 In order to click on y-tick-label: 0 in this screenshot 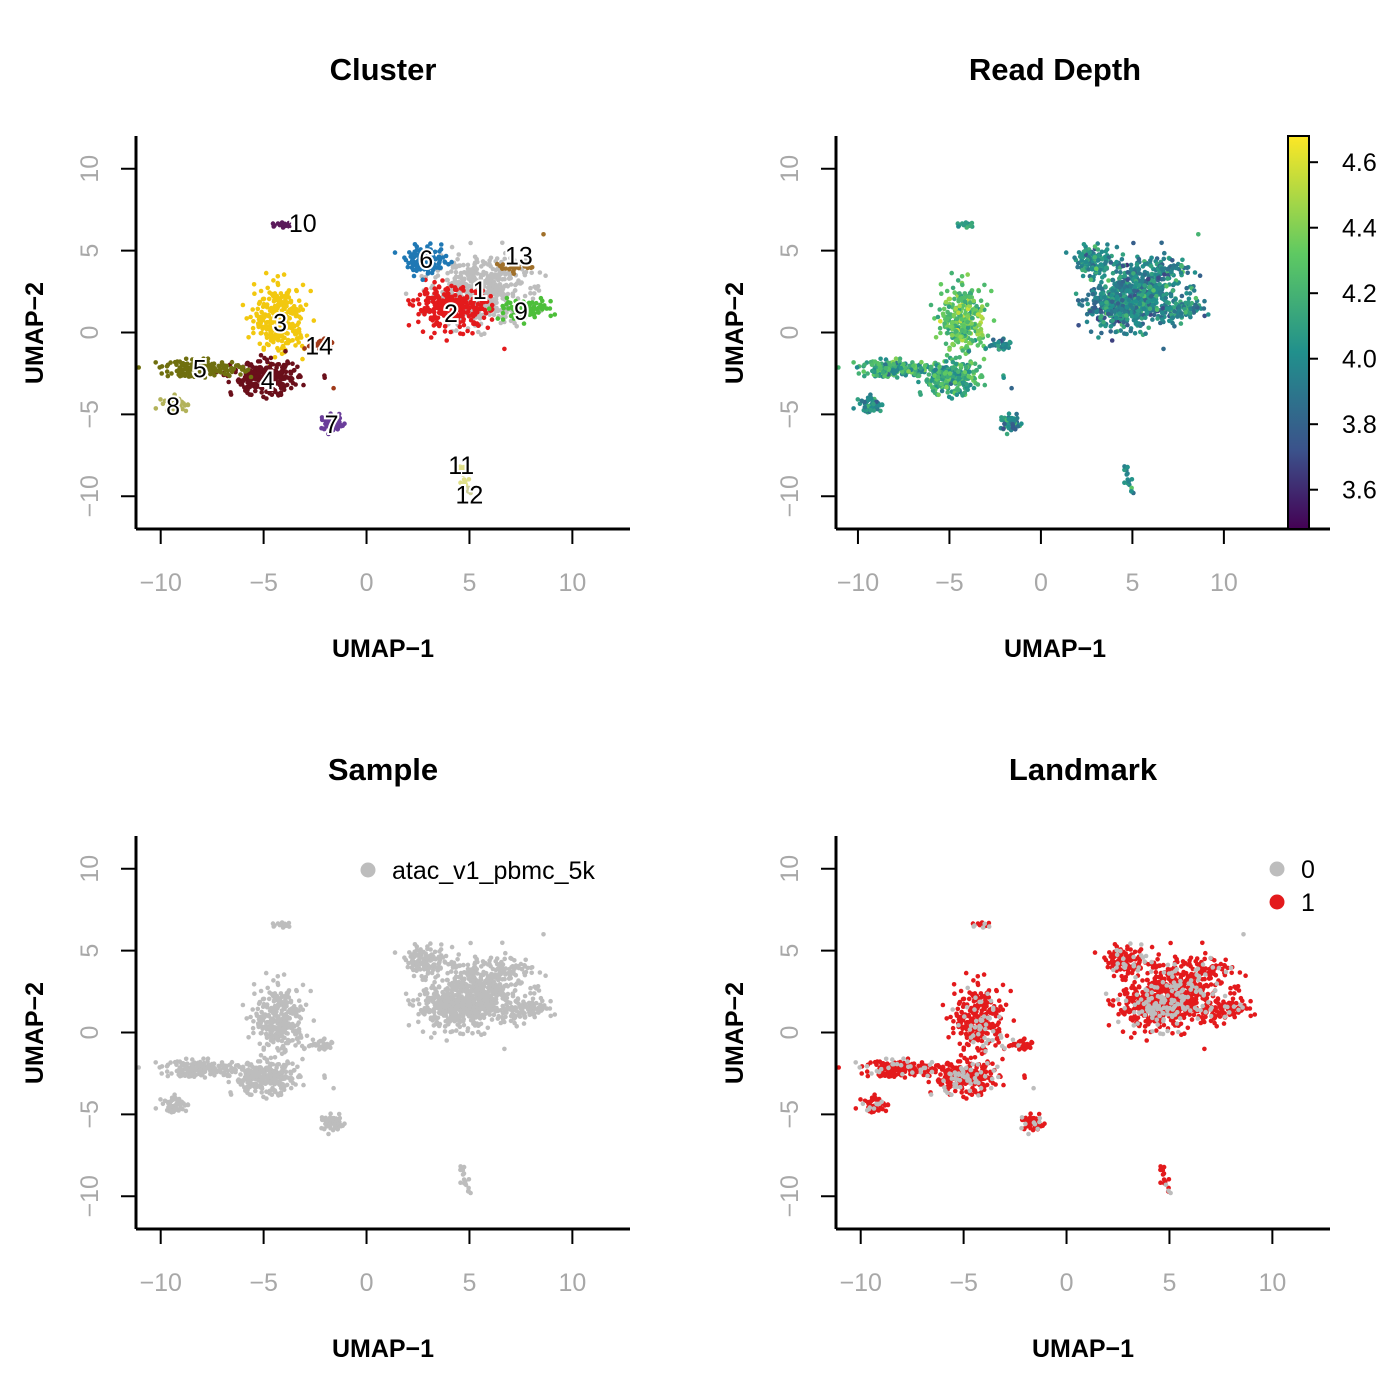, I will do `click(90, 333)`.